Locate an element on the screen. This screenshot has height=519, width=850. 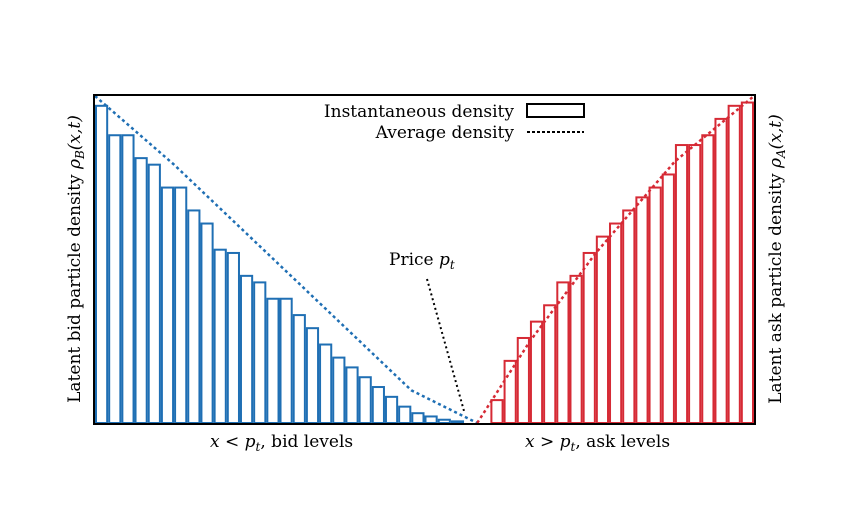
legend-label-average: Average density is located at coordinates (445, 133).